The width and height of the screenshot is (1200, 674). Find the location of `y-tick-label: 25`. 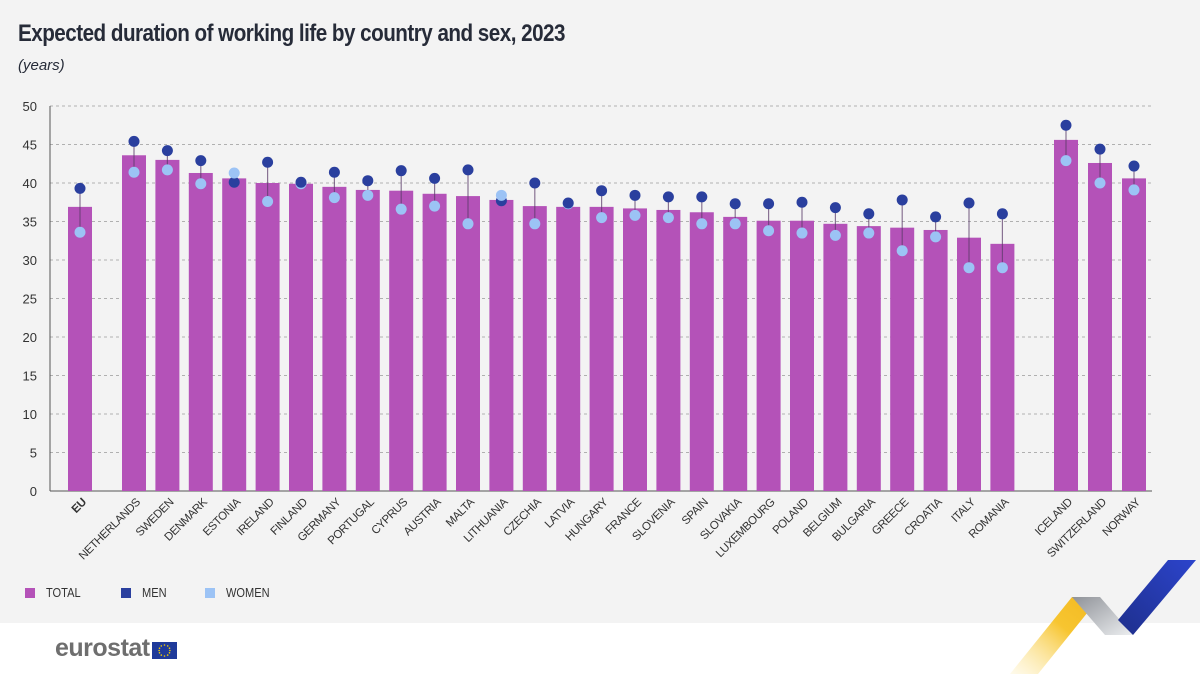

y-tick-label: 25 is located at coordinates (30, 299).